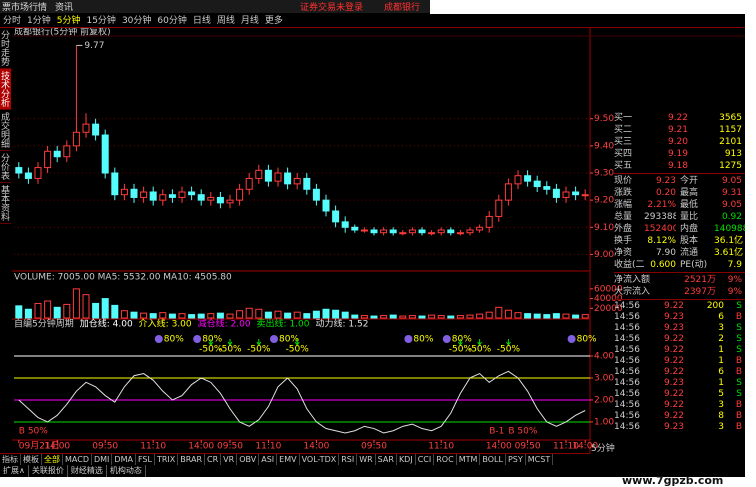  What do you see at coordinates (77, 459) in the screenshot?
I see `indicator-tab: MACD` at bounding box center [77, 459].